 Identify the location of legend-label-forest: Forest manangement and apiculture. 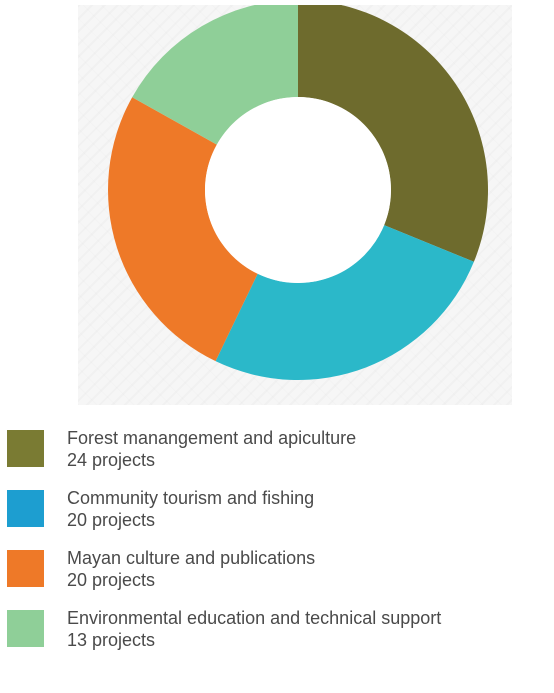
(212, 438).